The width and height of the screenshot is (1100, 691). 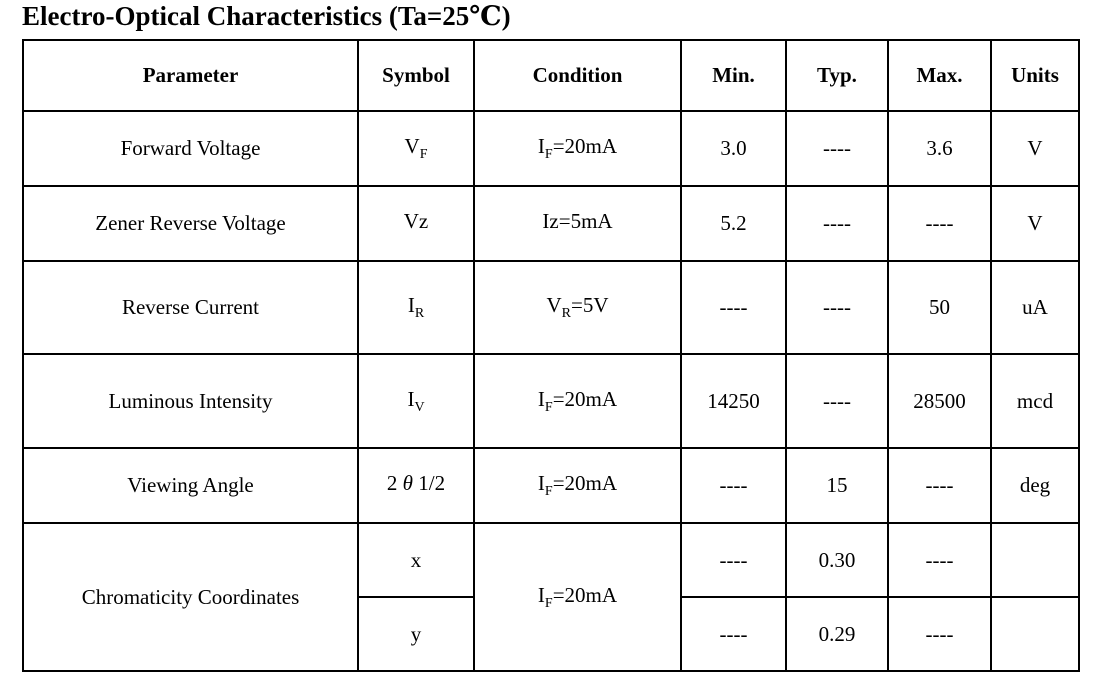 What do you see at coordinates (939, 75) in the screenshot?
I see `header-max: Max.` at bounding box center [939, 75].